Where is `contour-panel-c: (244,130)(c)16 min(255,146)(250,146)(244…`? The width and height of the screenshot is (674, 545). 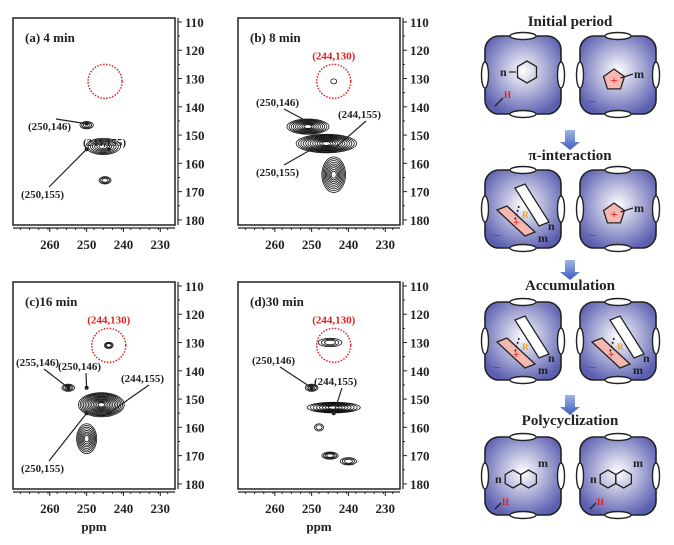 contour-panel-c: (244,130)(c)16 min(255,146)(250,146)(244… is located at coordinates (109, 406).